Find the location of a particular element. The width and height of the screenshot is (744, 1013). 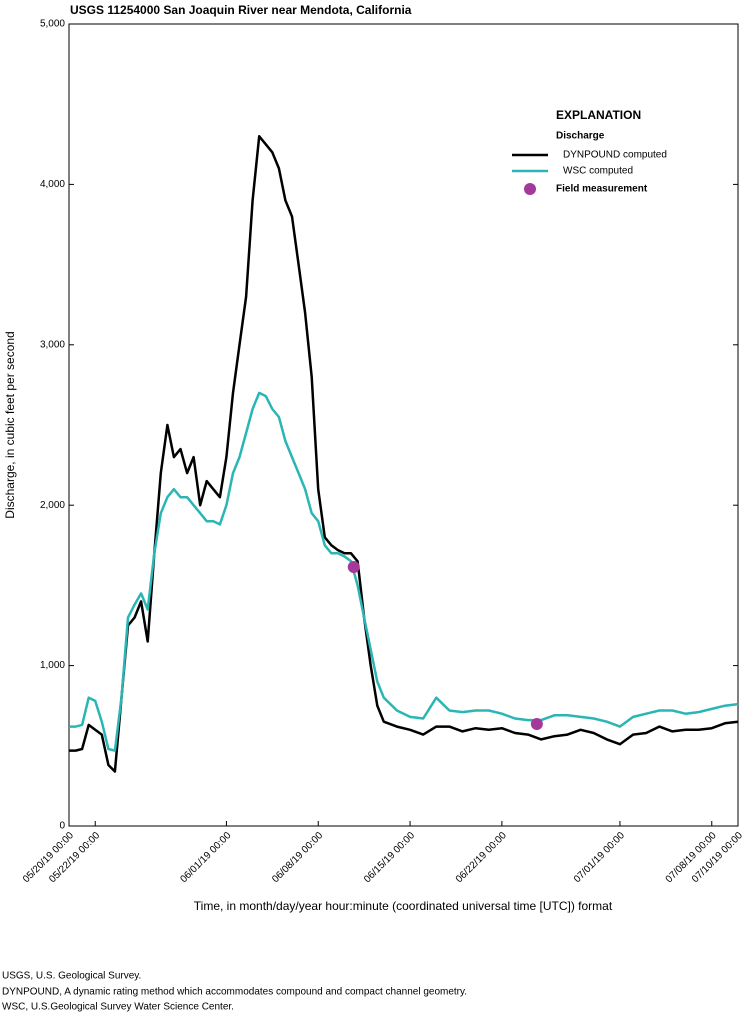

x-tick-label: 06/15/19 00:00 is located at coordinates (389, 857).